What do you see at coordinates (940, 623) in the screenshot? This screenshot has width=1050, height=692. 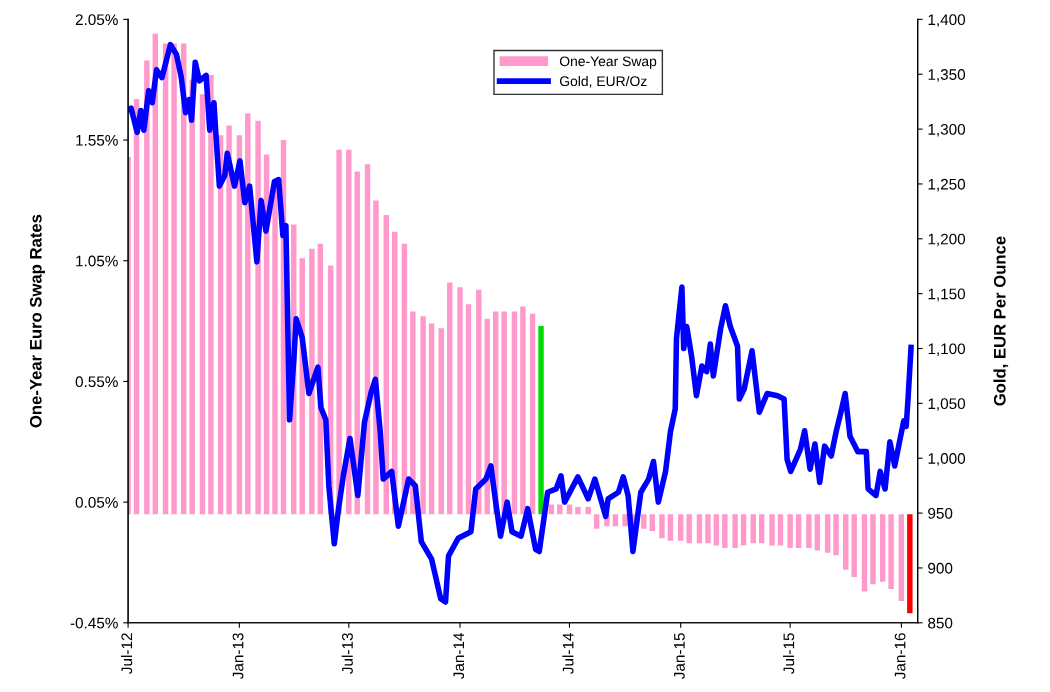 I see `y2-tick-label: 850` at bounding box center [940, 623].